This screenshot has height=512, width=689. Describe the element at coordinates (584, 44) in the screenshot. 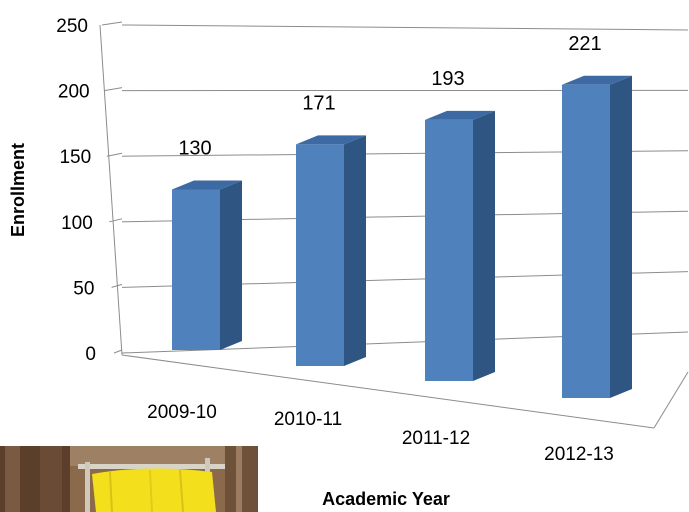

I see `data-label: 221` at that location.